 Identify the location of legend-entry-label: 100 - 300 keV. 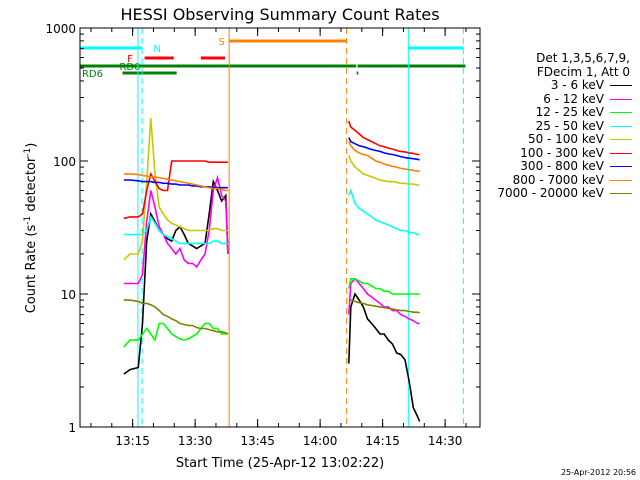
(562, 152).